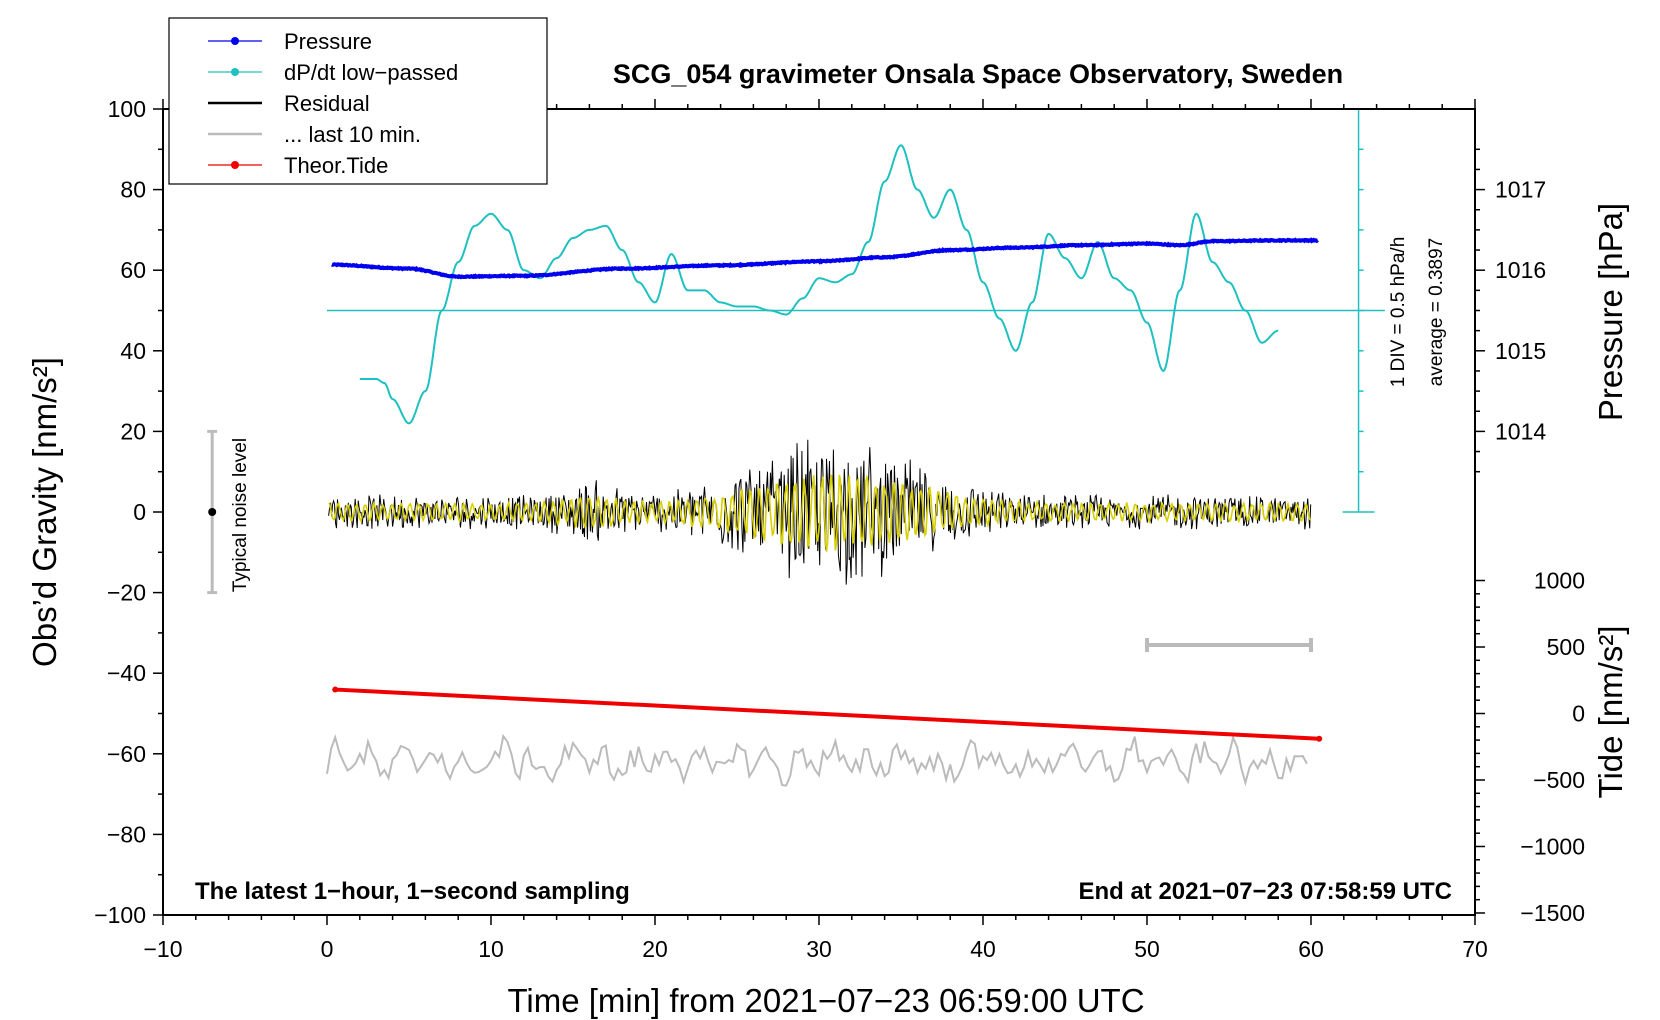 The width and height of the screenshot is (1660, 1020). I want to click on series-pressure, so click(825, 258).